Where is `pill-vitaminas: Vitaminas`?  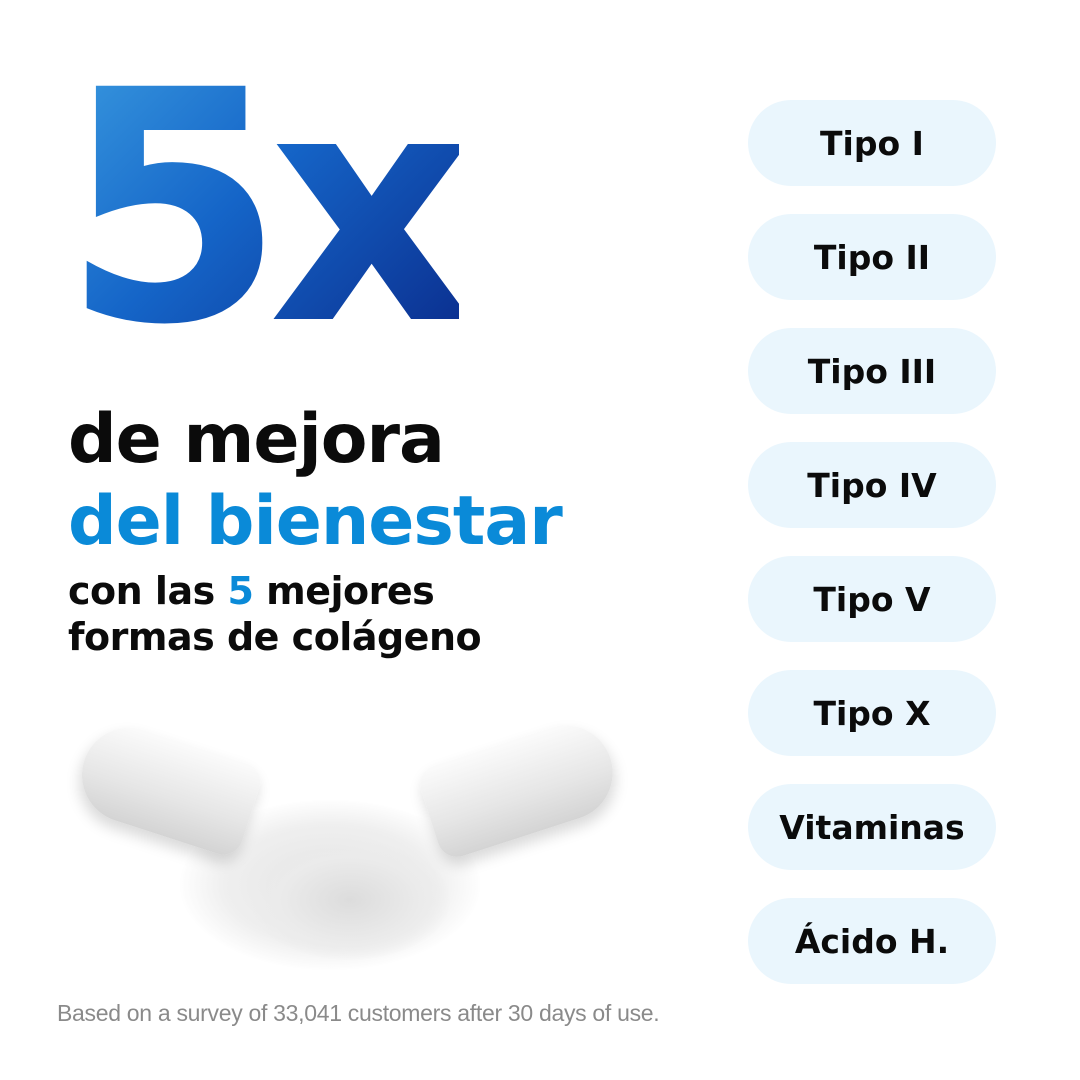
pill-vitaminas: Vitaminas is located at coordinates (872, 827).